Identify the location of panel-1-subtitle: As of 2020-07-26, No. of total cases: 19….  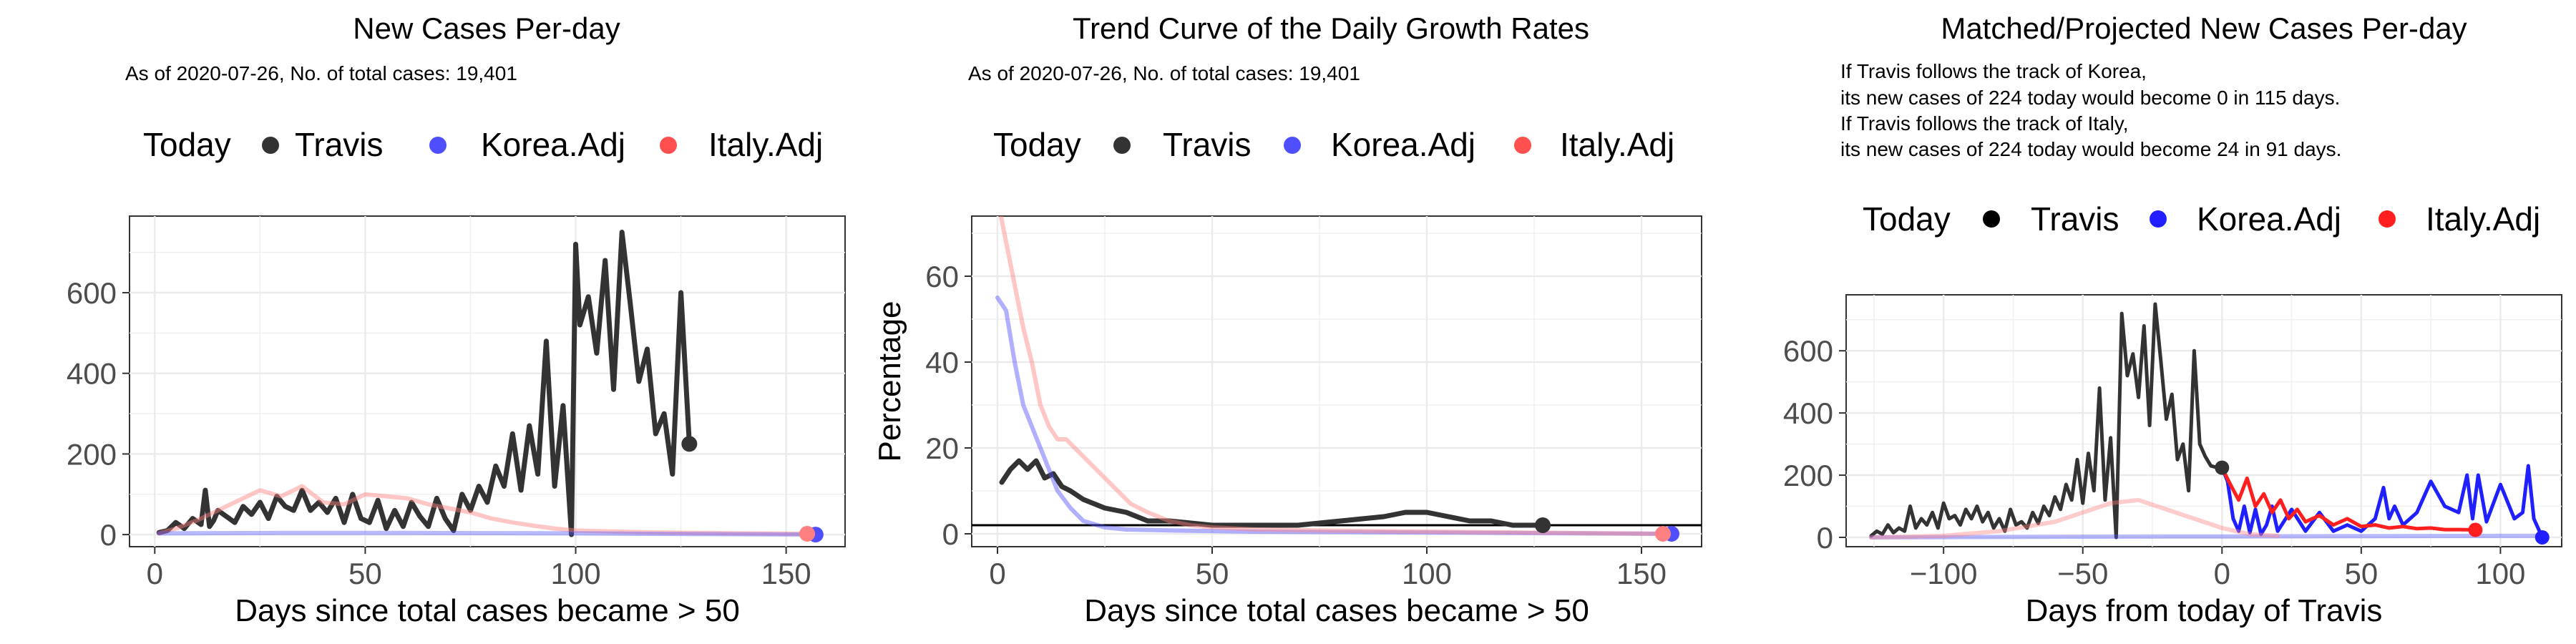
(321, 73).